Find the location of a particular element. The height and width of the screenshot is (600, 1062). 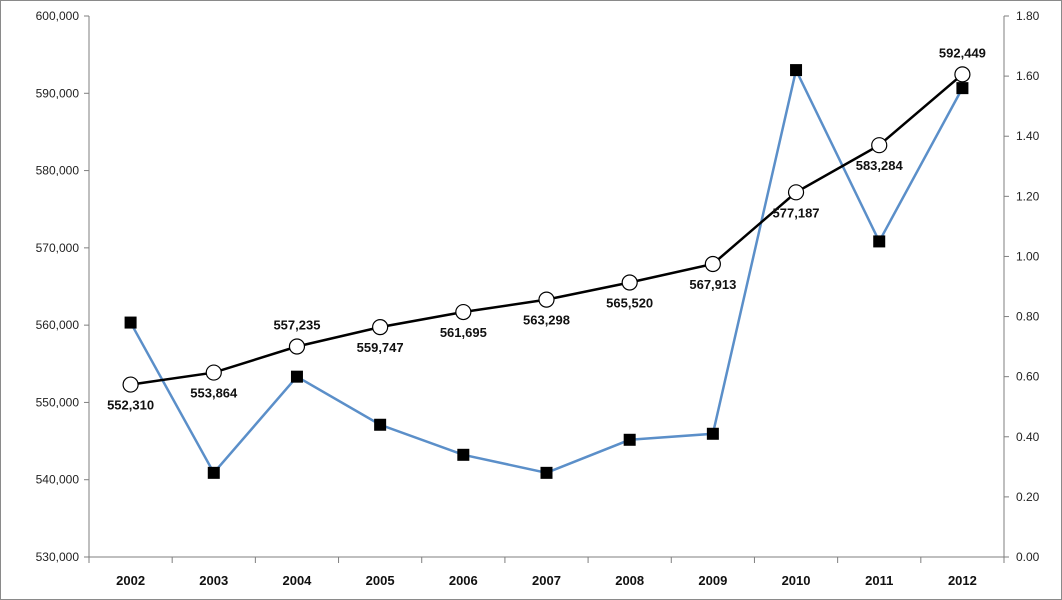

right-tick-label: 0.00 is located at coordinates (1028, 557).